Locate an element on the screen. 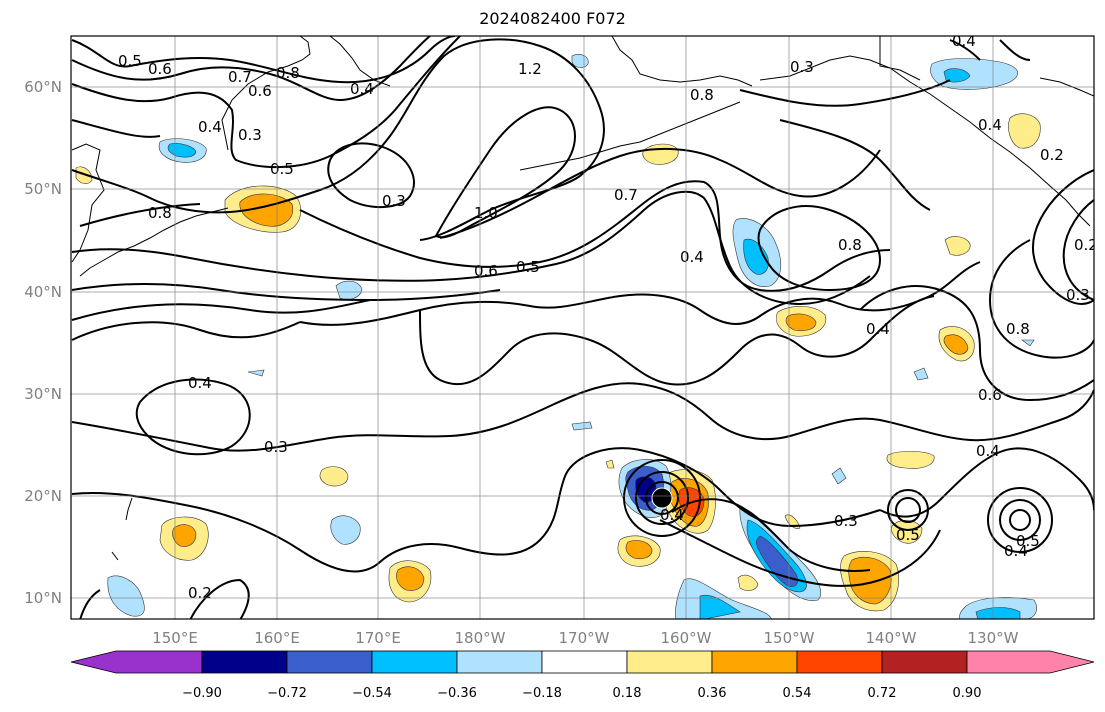  lat-tick-label: 20°N is located at coordinates (43, 496).